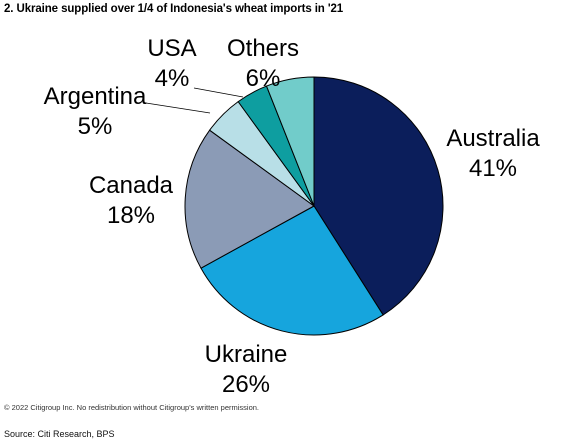  I want to click on slice-value-canada: 18%, so click(131, 215).